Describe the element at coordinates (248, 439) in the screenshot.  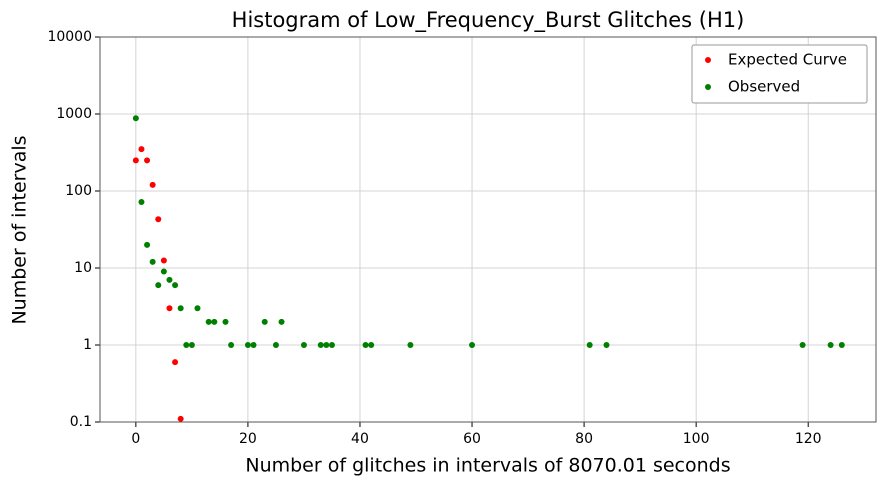
I see `x-tick-label: 20` at that location.